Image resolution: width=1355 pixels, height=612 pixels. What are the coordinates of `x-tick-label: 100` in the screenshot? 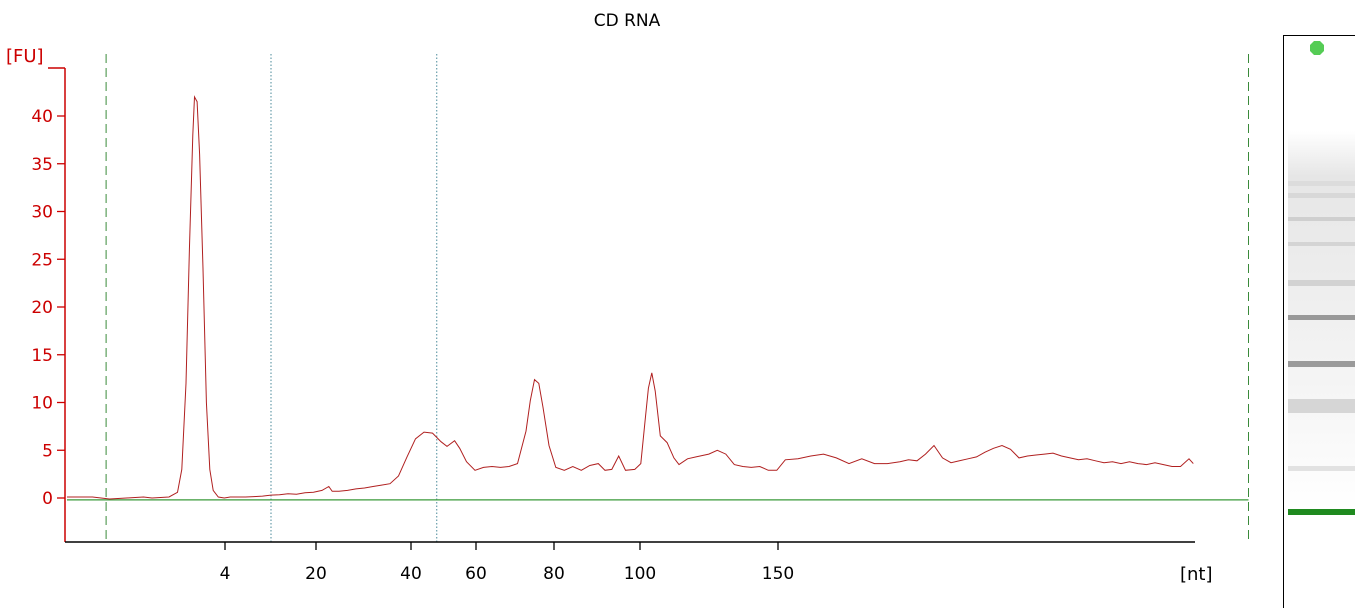 It's located at (640, 574).